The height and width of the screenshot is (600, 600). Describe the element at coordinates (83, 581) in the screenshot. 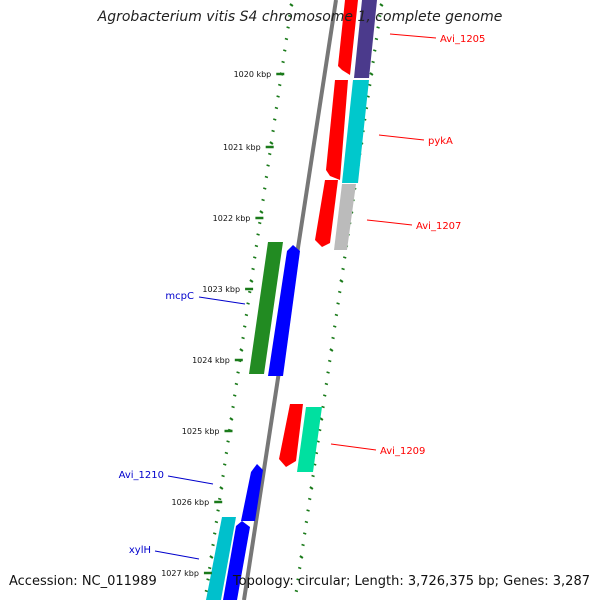

I see `accession-text: Accession: NC_011989` at that location.